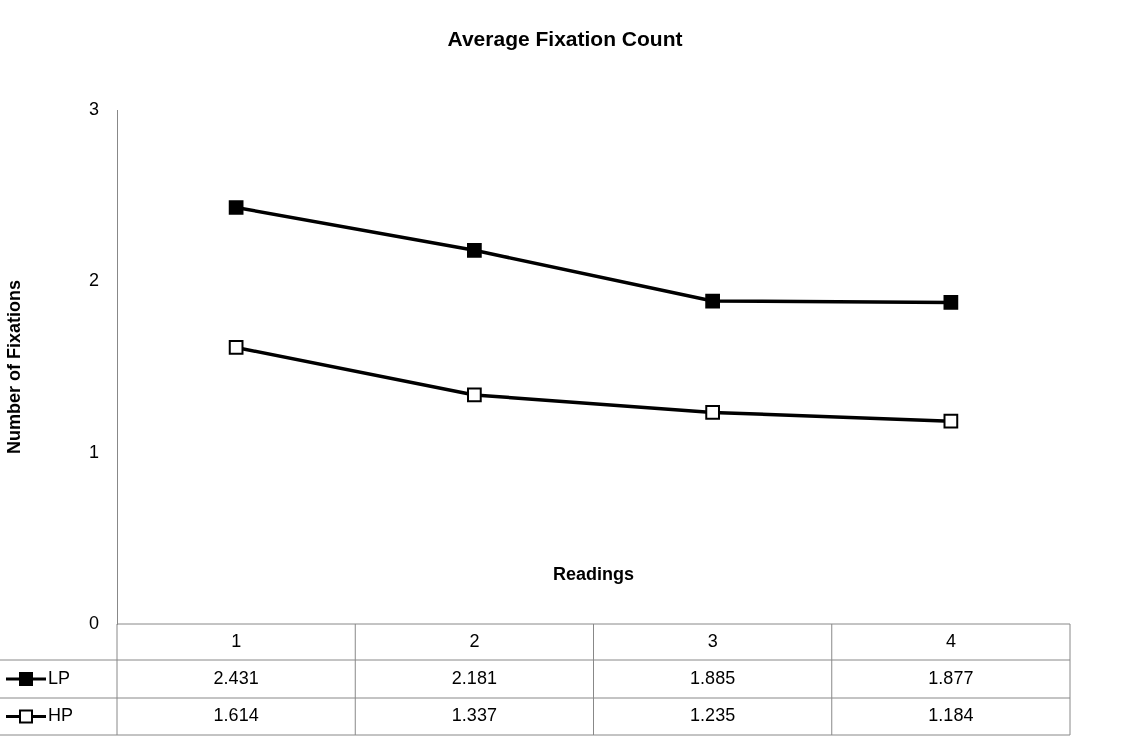 This screenshot has height=740, width=1130. Describe the element at coordinates (236, 715) in the screenshot. I see `data-label: 1.614` at that location.